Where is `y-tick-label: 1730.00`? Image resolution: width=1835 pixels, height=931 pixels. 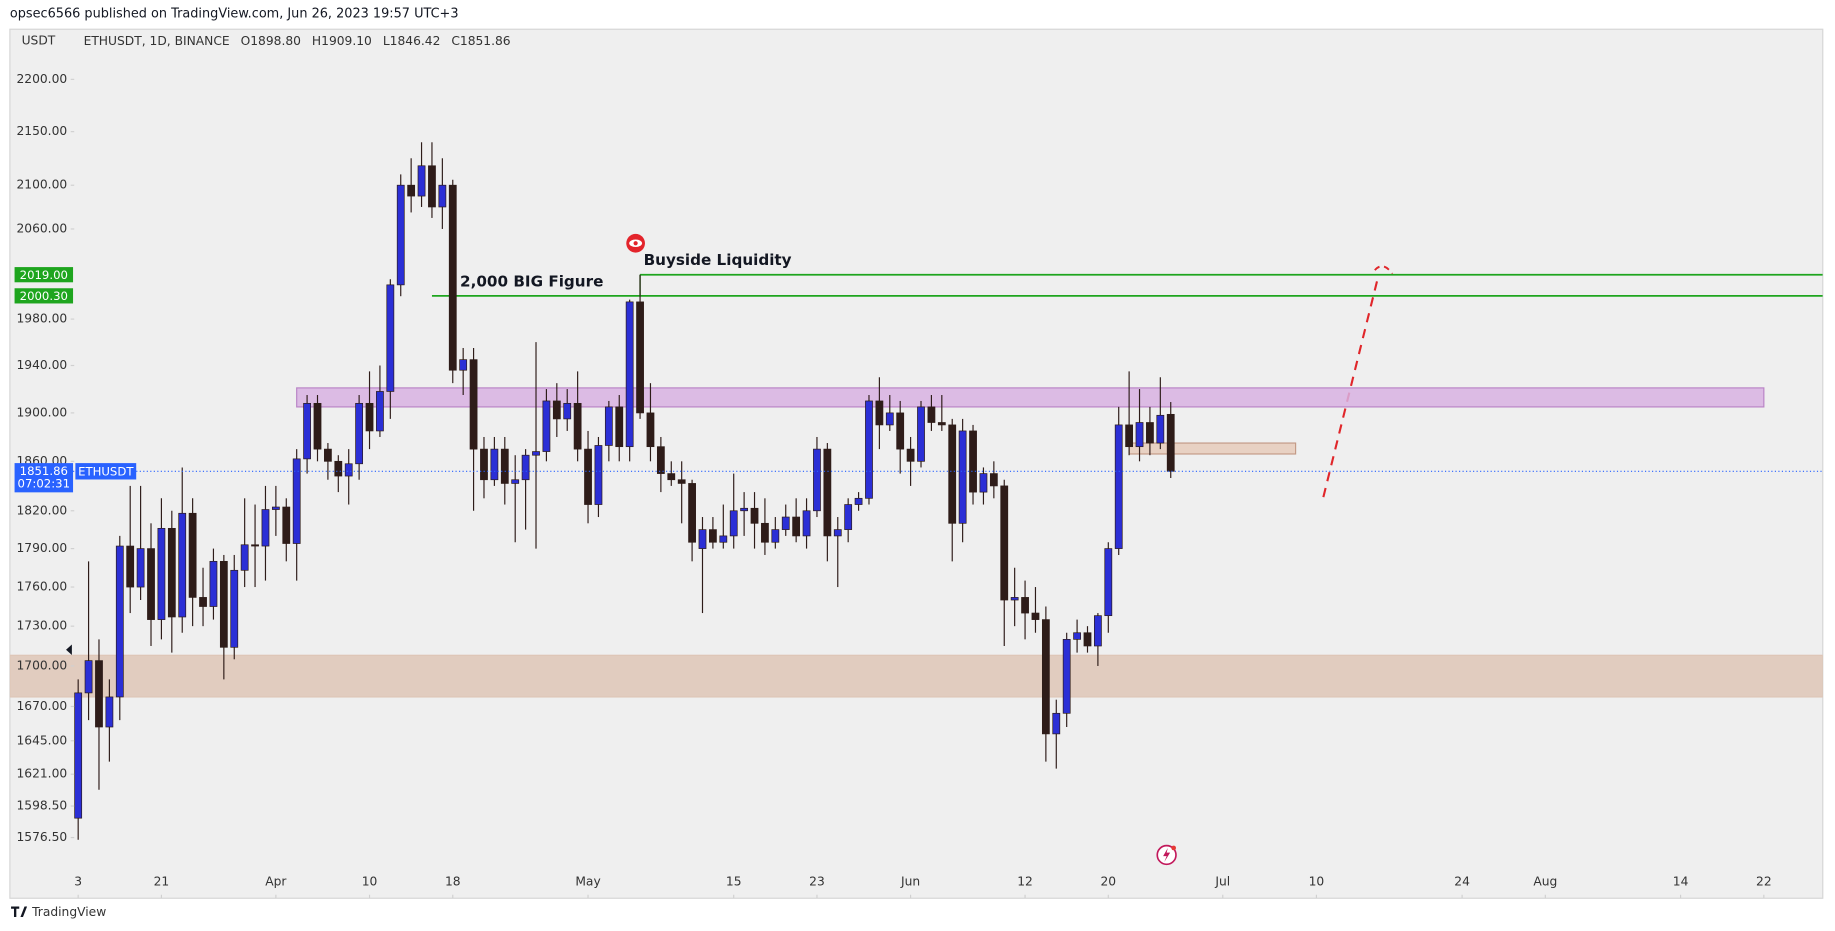
y-tick-label: 1730.00 is located at coordinates (41, 626).